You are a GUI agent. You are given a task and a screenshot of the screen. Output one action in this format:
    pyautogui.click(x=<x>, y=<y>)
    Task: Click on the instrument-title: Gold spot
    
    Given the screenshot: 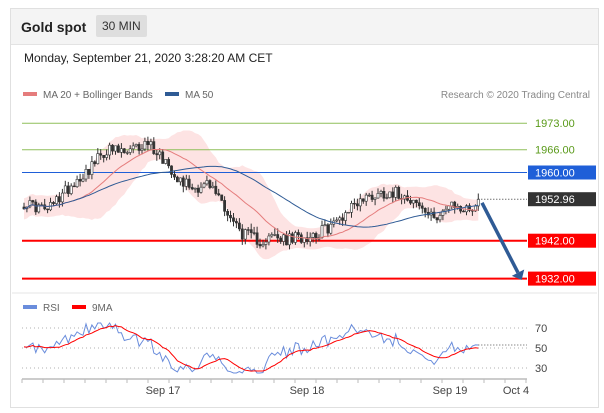 What is the action you would take?
    pyautogui.click(x=54, y=27)
    